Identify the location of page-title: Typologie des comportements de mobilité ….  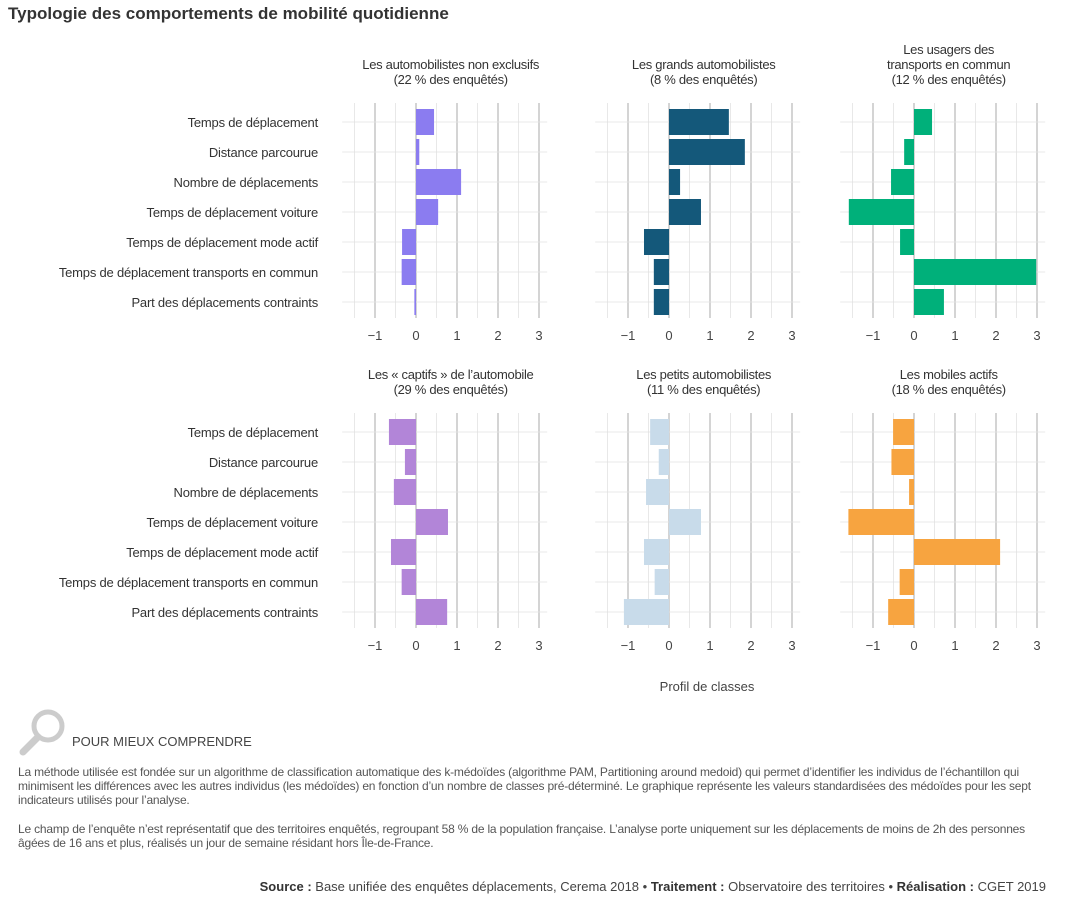
(228, 13).